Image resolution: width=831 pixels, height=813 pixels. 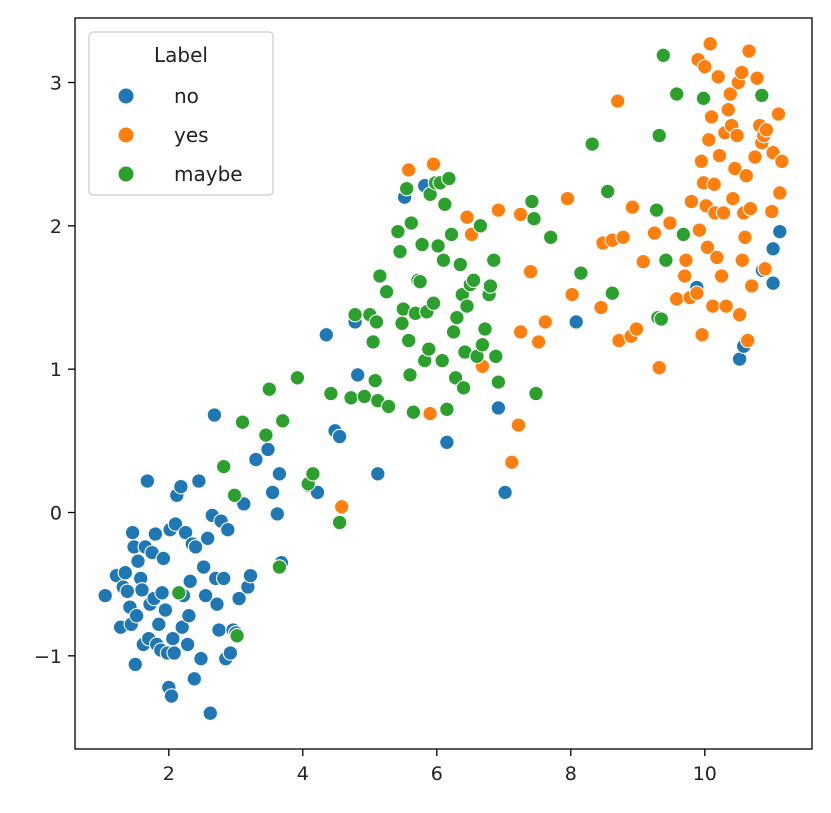 What do you see at coordinates (181, 55) in the screenshot?
I see `legend-title: Label` at bounding box center [181, 55].